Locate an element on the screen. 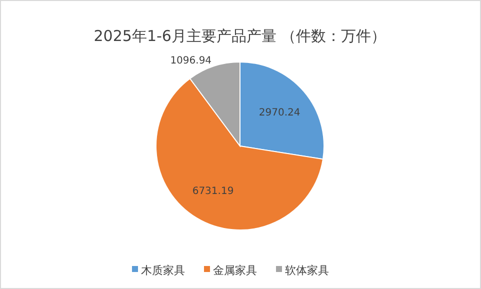 The image size is (481, 289). data-label: 1096.94 is located at coordinates (191, 60).